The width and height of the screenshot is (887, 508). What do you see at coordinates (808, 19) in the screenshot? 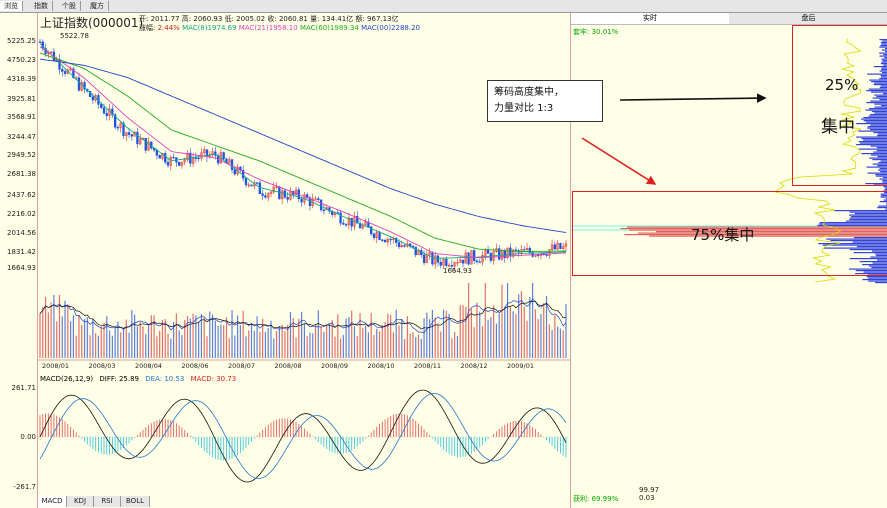
I see `tab-after-hours: 盘后` at bounding box center [808, 19].